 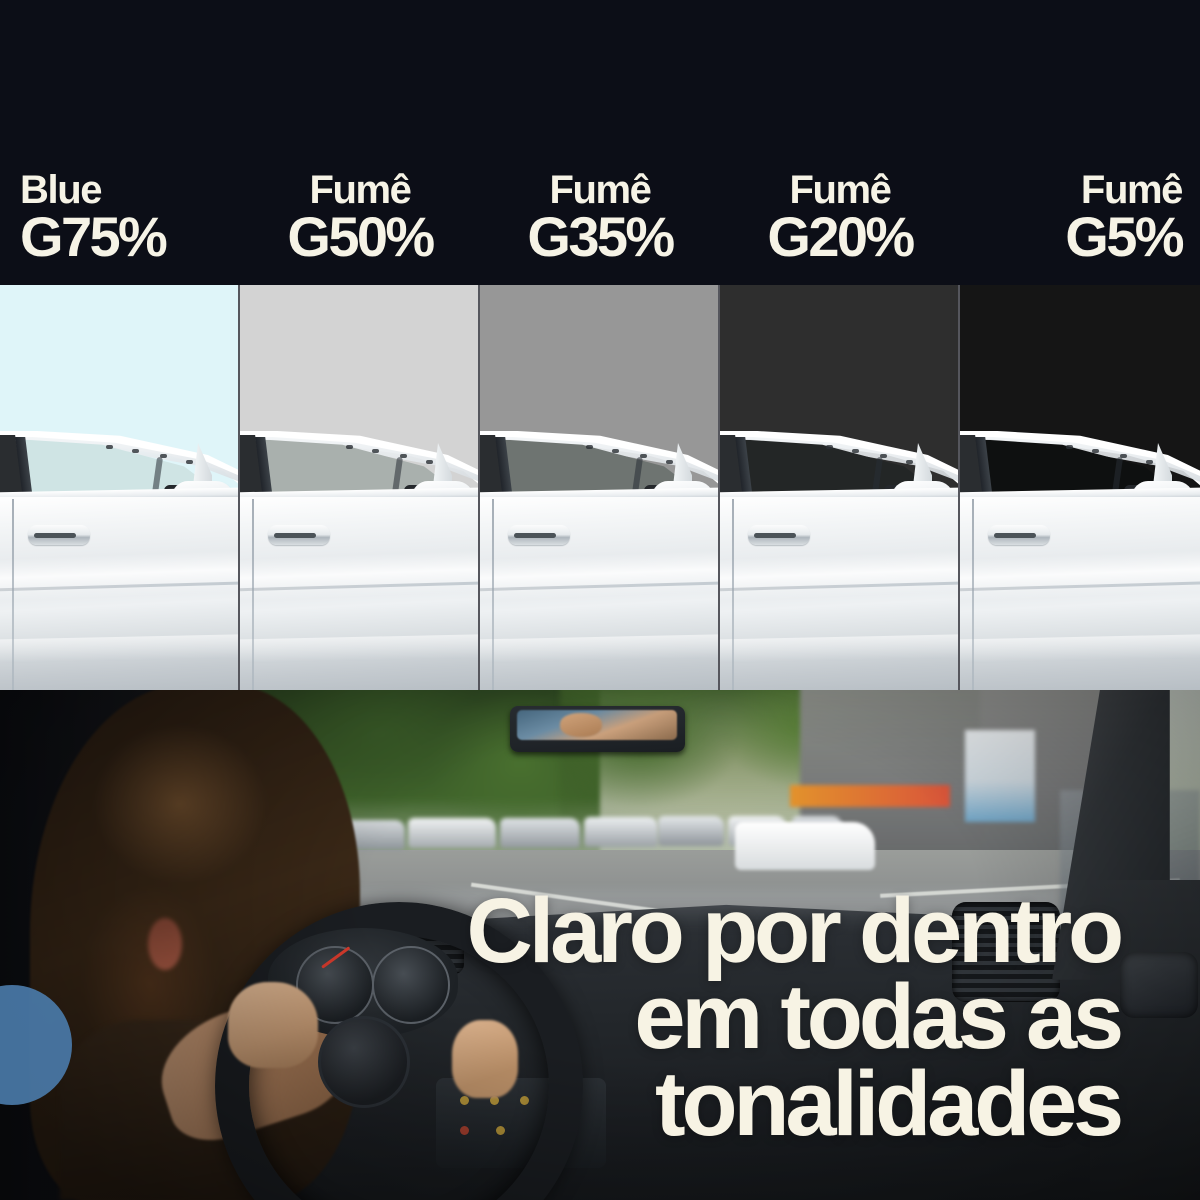 What do you see at coordinates (1006, 952) in the screenshot?
I see `air-vent-right` at bounding box center [1006, 952].